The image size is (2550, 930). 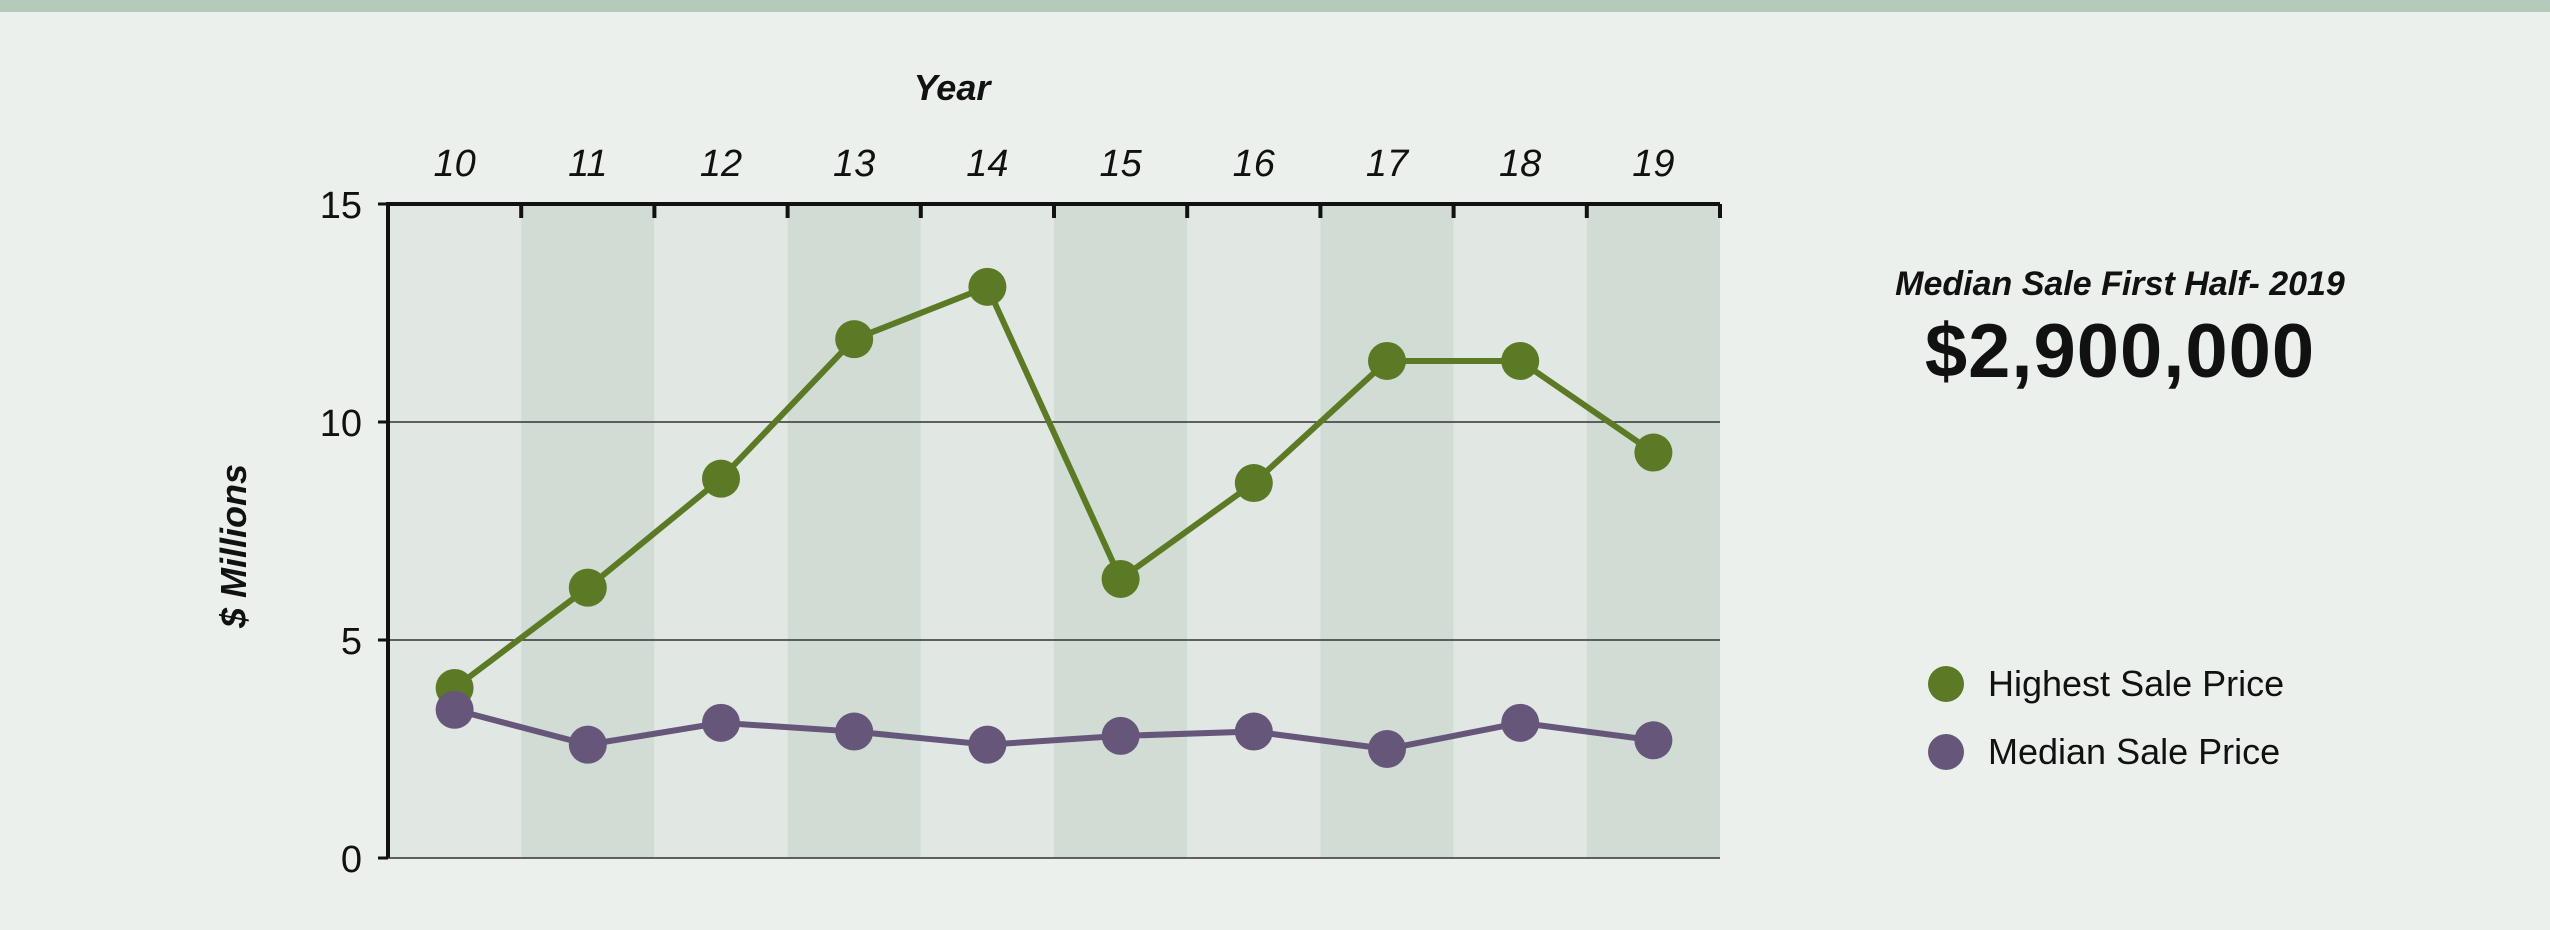 I want to click on y-tick-label-15: 15, so click(x=341, y=206).